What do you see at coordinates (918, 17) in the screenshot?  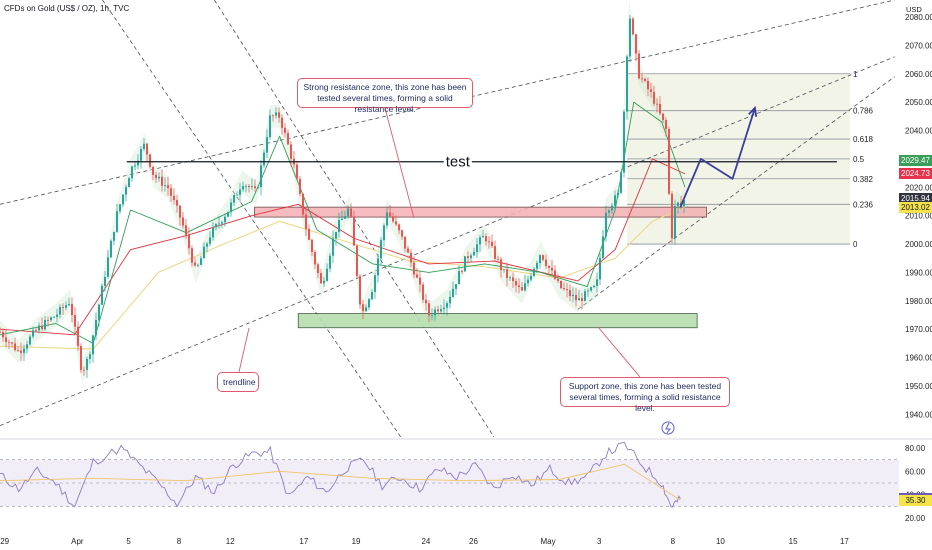 I see `price-axis-tick: 2080.00` at bounding box center [918, 17].